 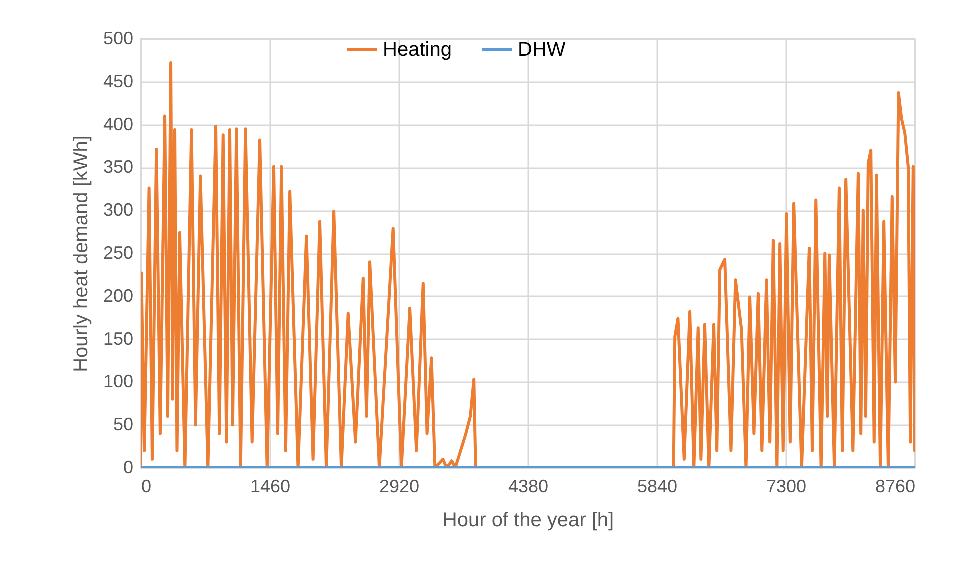 I want to click on y-tick-label: 150, so click(x=118, y=338).